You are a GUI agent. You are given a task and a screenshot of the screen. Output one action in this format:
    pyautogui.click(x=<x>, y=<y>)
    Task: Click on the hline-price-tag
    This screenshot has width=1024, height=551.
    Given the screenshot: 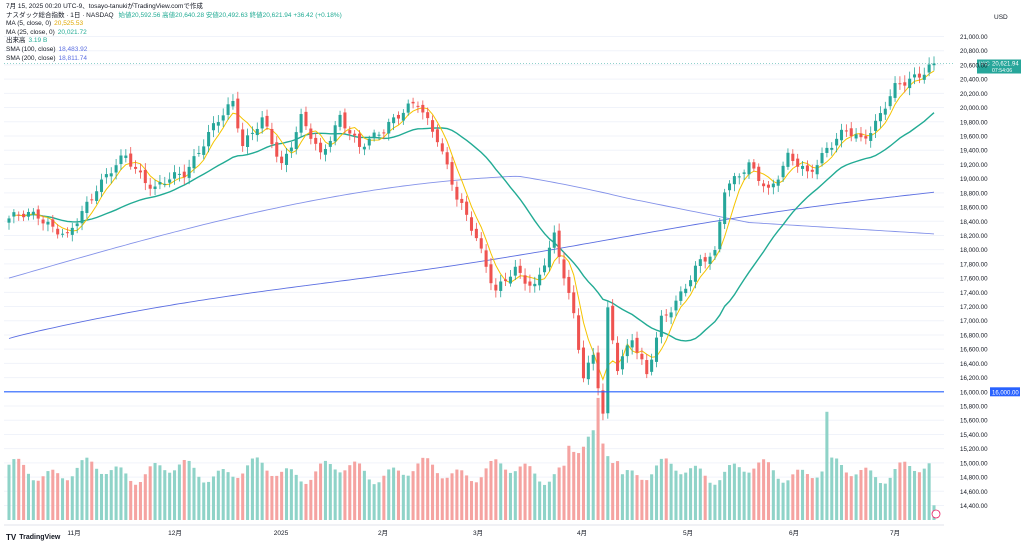 What is the action you would take?
    pyautogui.click(x=1005, y=392)
    